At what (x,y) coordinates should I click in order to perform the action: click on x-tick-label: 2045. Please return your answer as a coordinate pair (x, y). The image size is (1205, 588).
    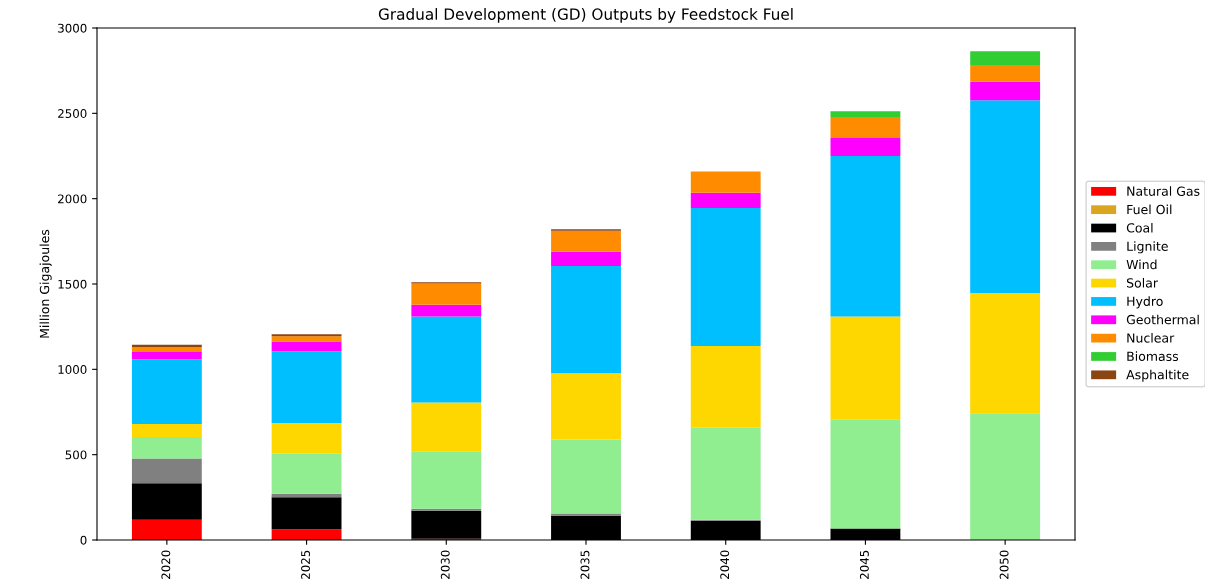
    Looking at the image, I should click on (864, 564).